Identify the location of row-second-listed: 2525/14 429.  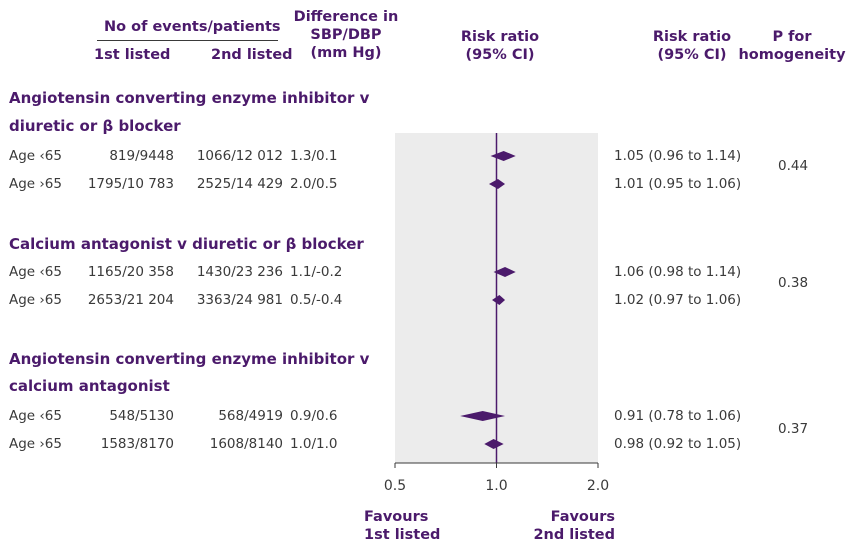
(239, 184).